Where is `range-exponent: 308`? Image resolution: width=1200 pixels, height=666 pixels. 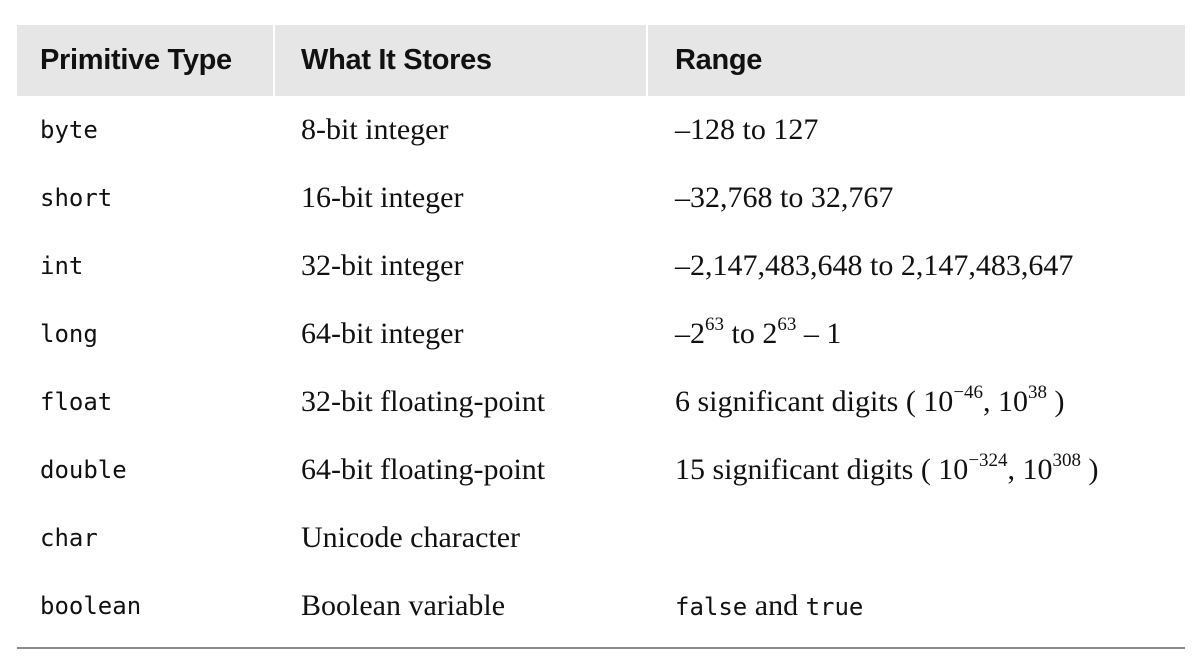 range-exponent: 308 is located at coordinates (1067, 460).